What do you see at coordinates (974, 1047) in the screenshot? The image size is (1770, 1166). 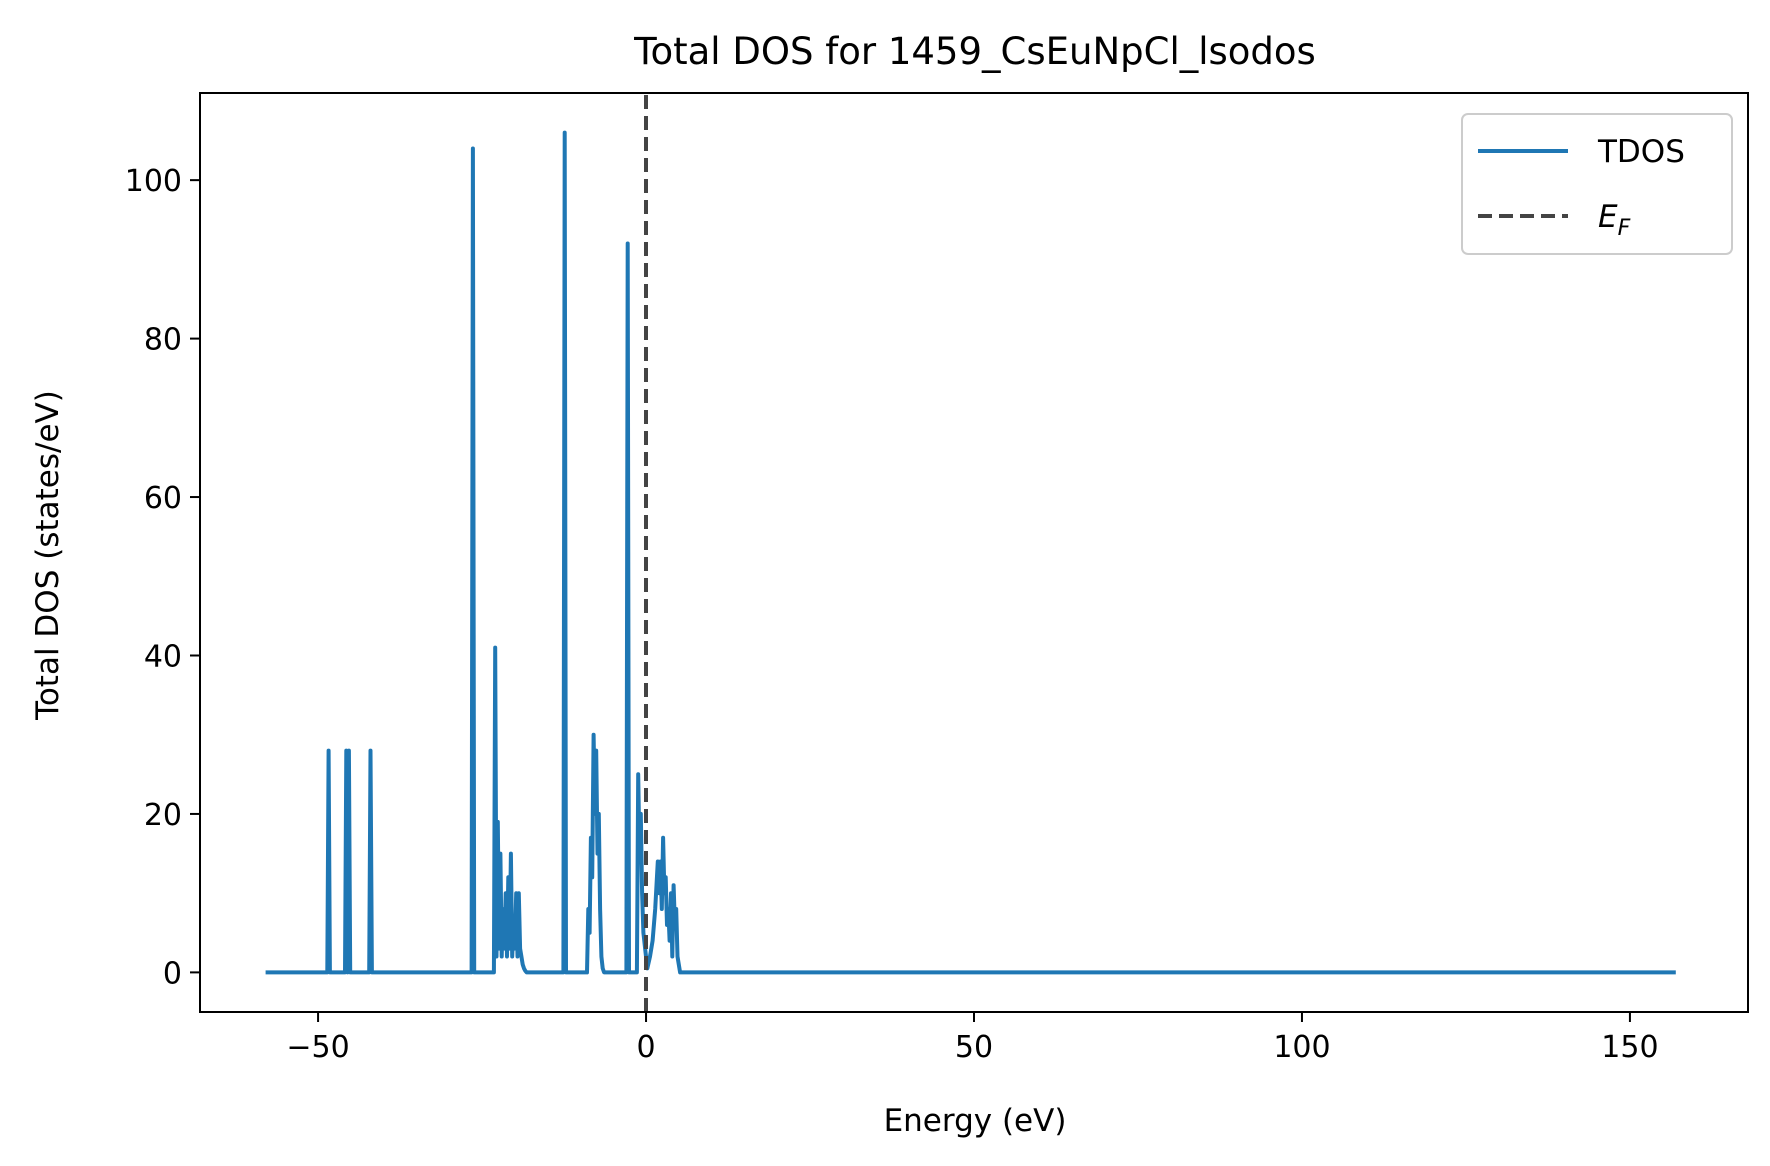 I see `x-tick-label: 50` at bounding box center [974, 1047].